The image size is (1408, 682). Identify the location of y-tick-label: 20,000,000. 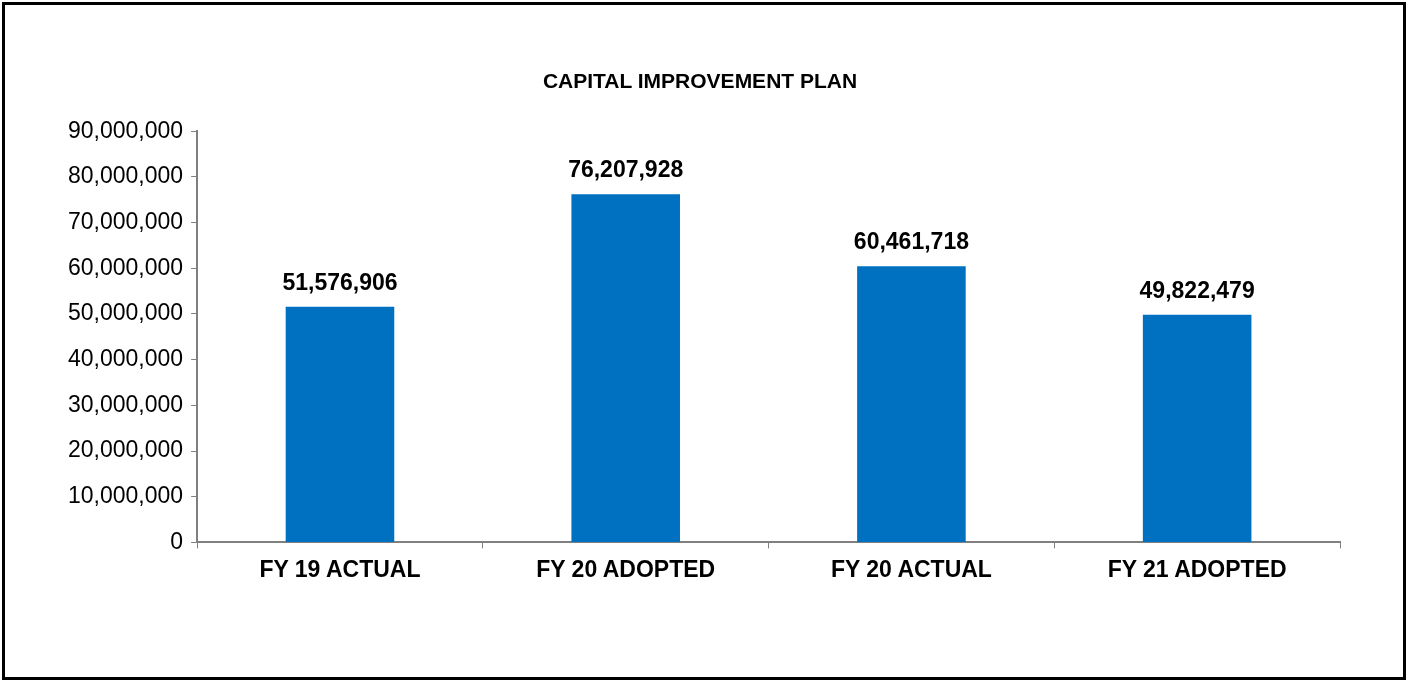
(125, 449).